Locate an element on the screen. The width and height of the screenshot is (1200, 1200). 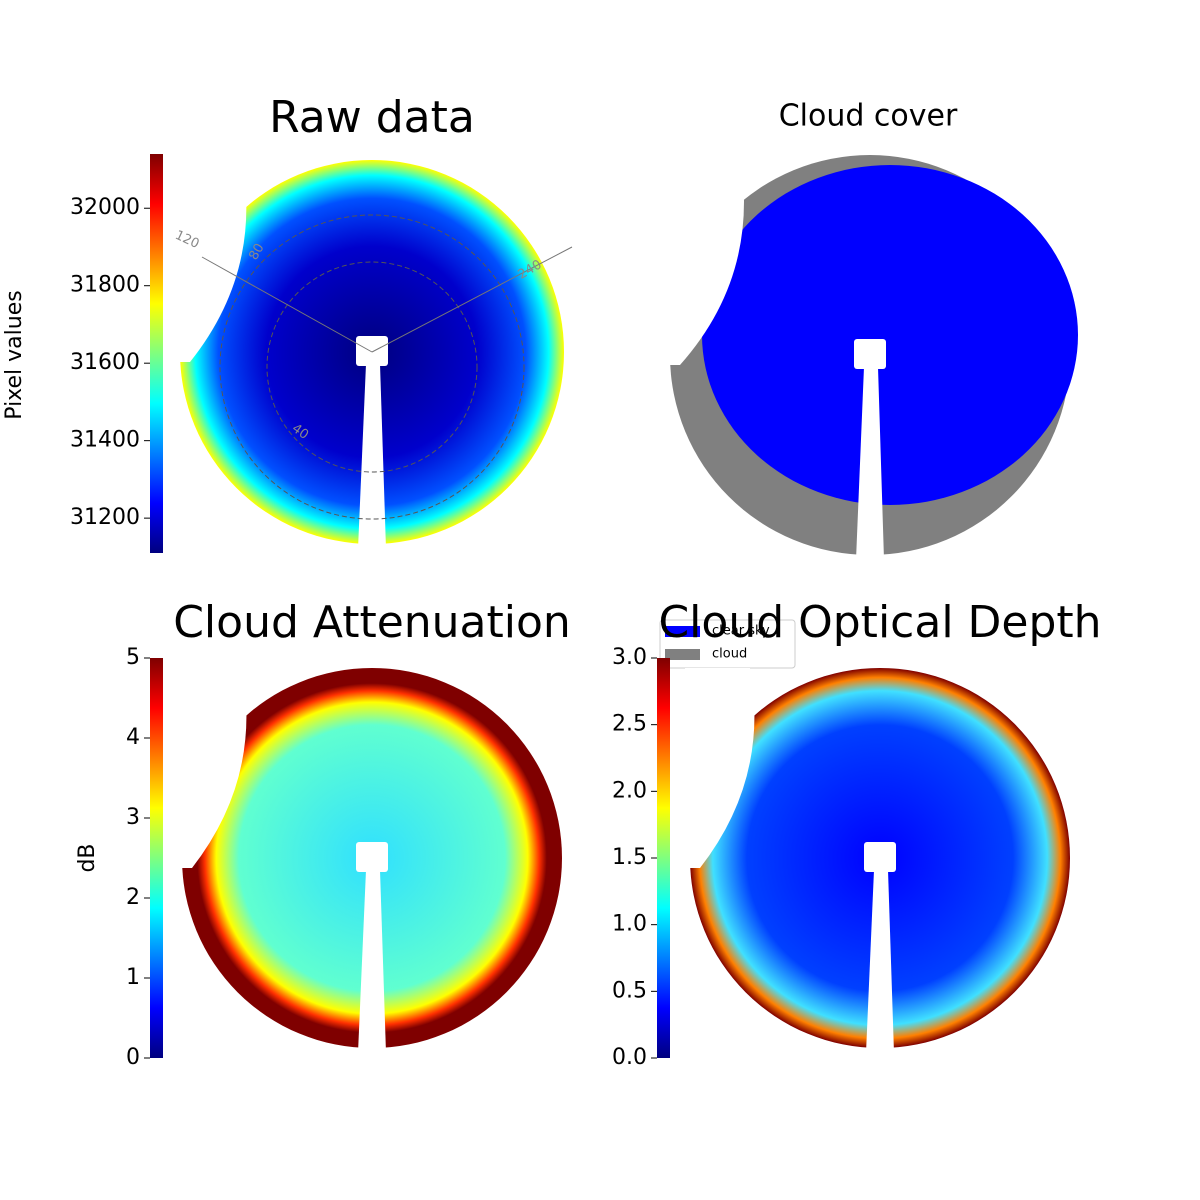
colorbar-label: dB is located at coordinates (87, 857).